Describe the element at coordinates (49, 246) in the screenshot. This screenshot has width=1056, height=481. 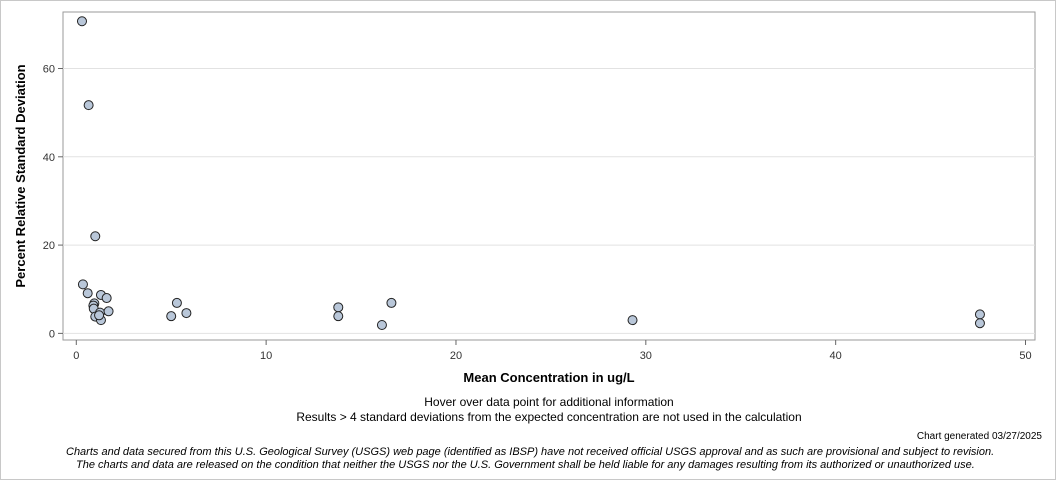
I see `y-tick-label: 20` at that location.